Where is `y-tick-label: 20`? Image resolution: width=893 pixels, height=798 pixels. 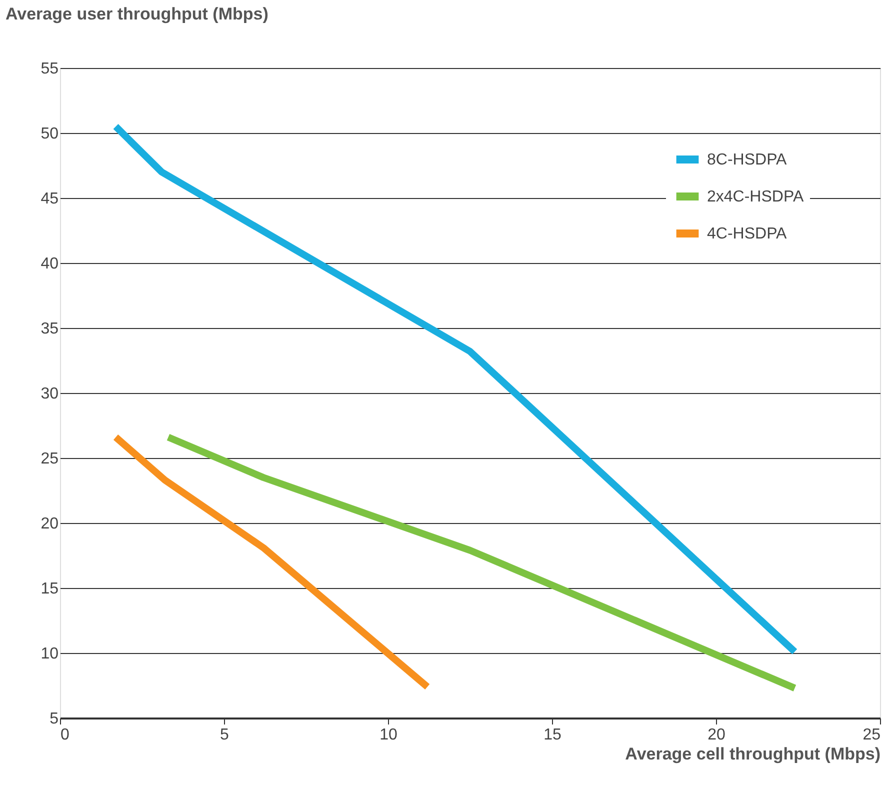 y-tick-label: 20 is located at coordinates (49, 524).